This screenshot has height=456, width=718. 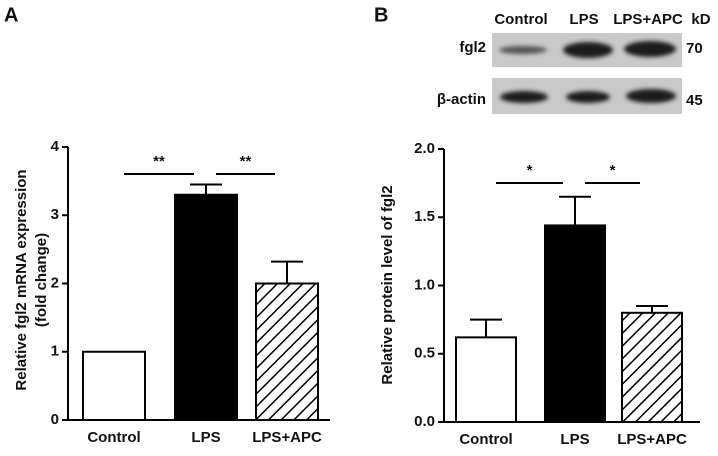 I want to click on row-label: fgl2, so click(x=472, y=47).